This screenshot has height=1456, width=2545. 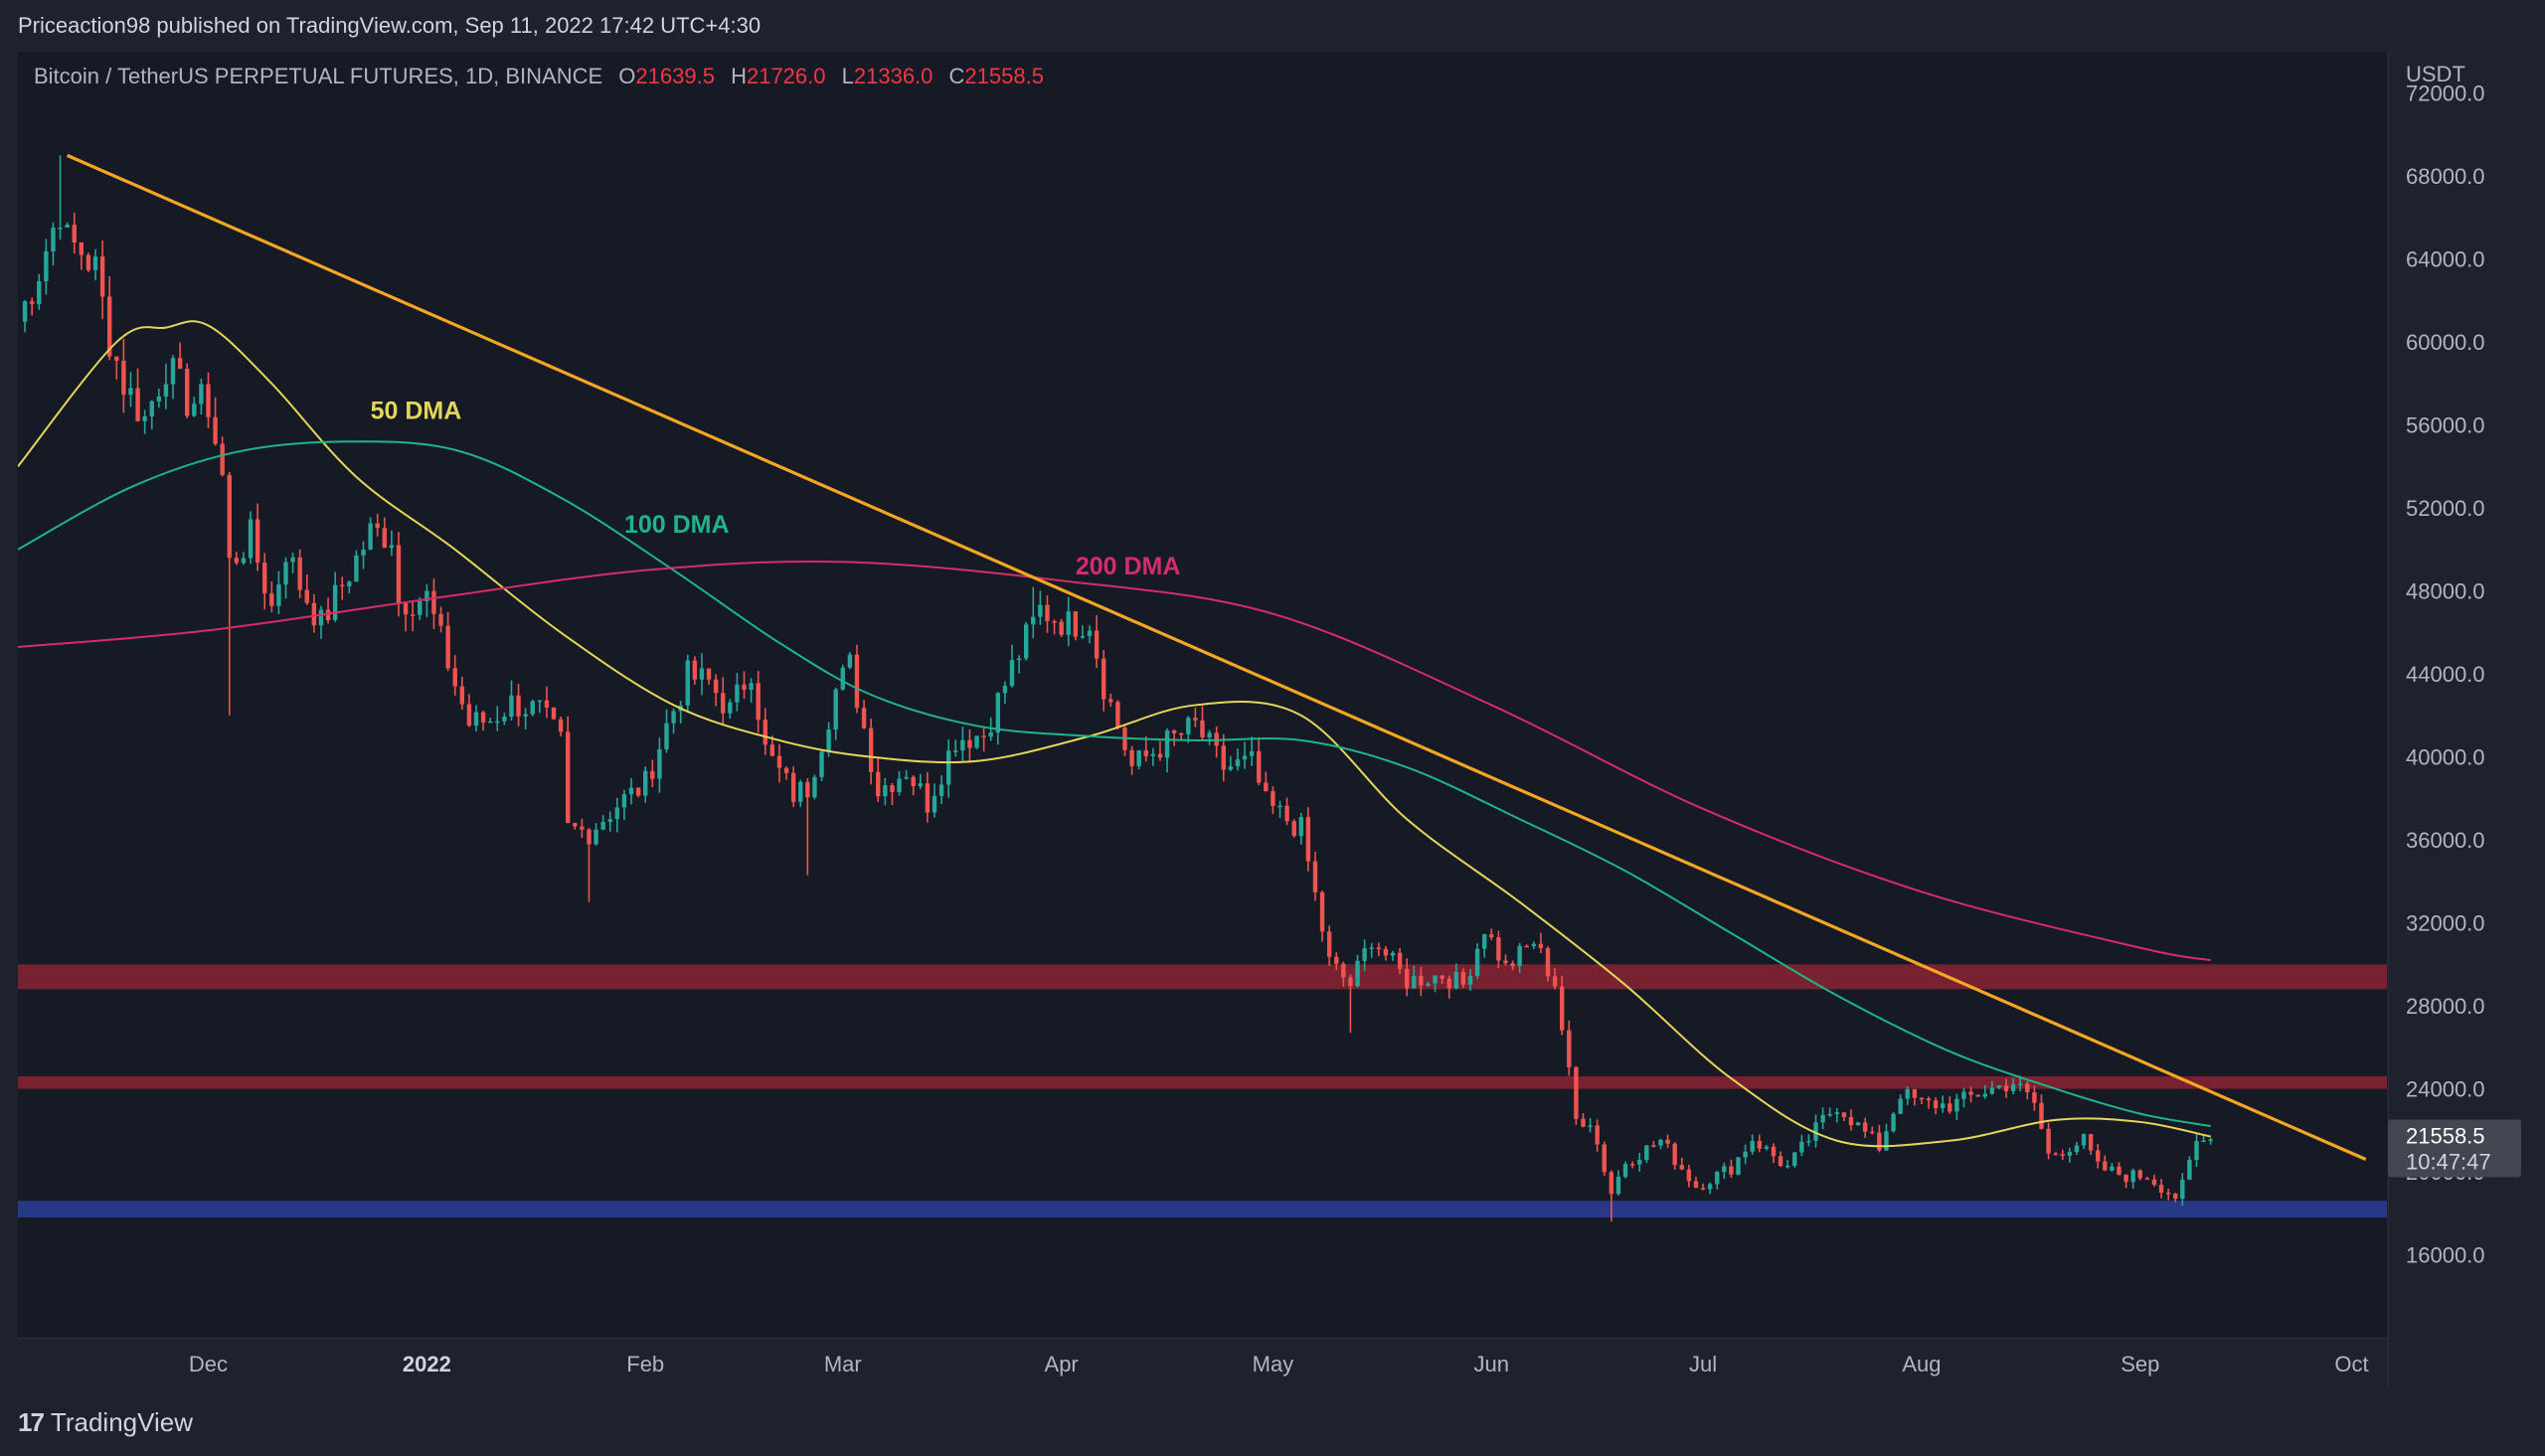 I want to click on ohlc-high-value: 21726.0, so click(x=786, y=76).